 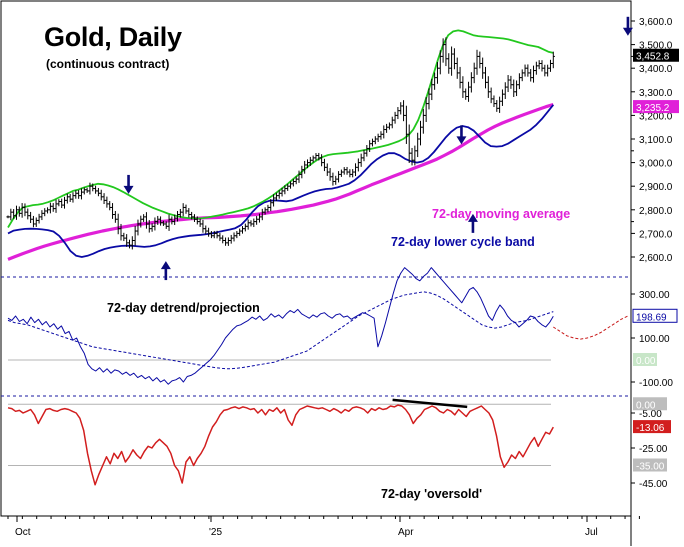 I want to click on oversold-last-badge-bg, so click(x=652, y=427).